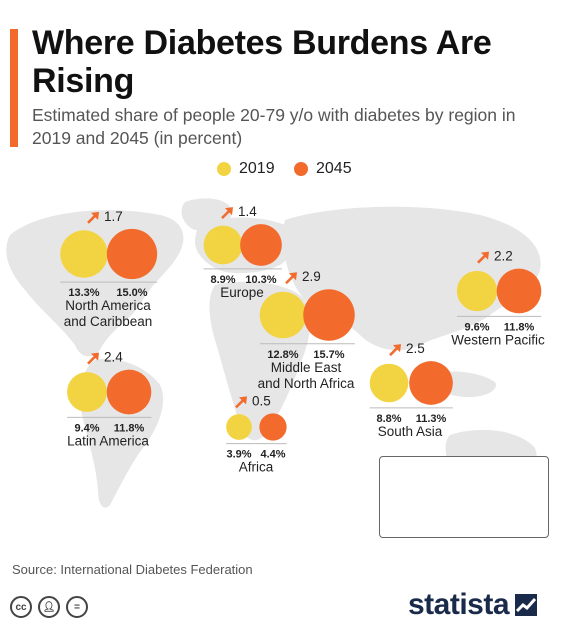  I want to click on value-label-2019-south-asia: 8.8%, so click(388, 419).